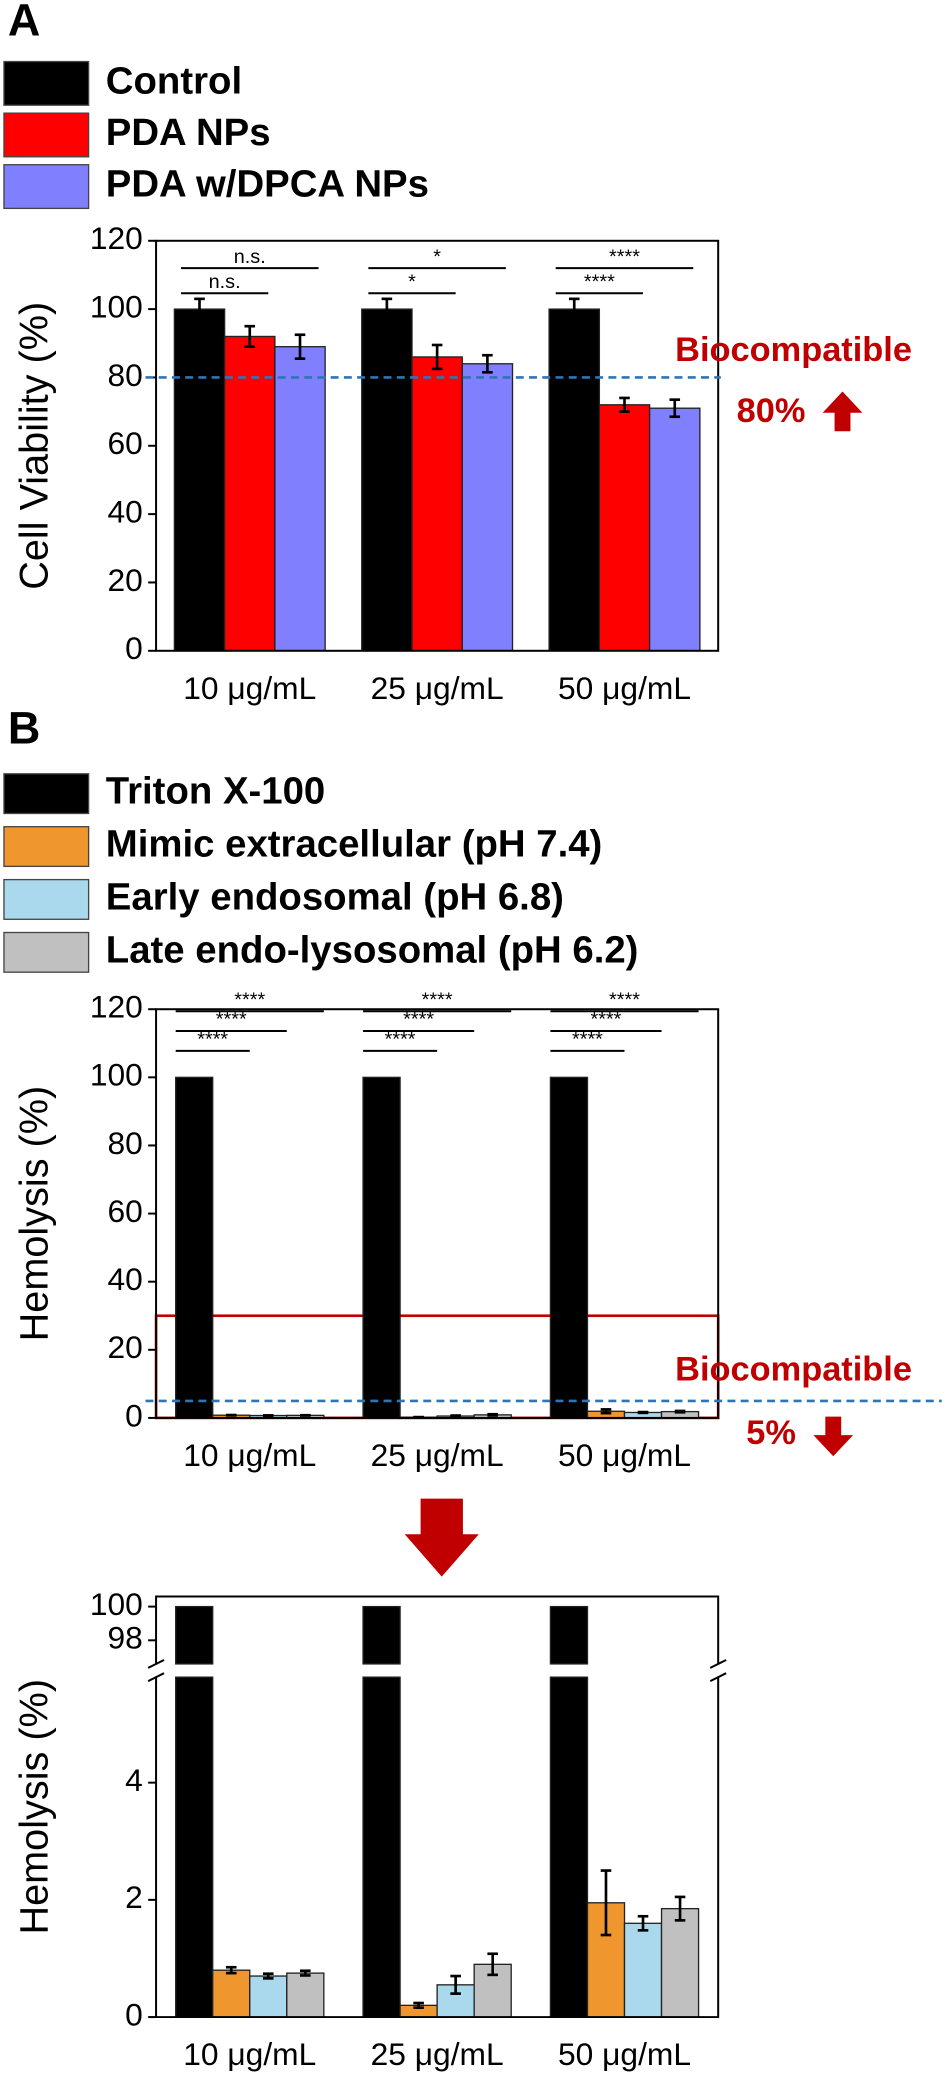 The height and width of the screenshot is (2074, 947). What do you see at coordinates (372, 949) in the screenshot?
I see `legend-label: Late endo-lysosomal (pH 6.2)` at bounding box center [372, 949].